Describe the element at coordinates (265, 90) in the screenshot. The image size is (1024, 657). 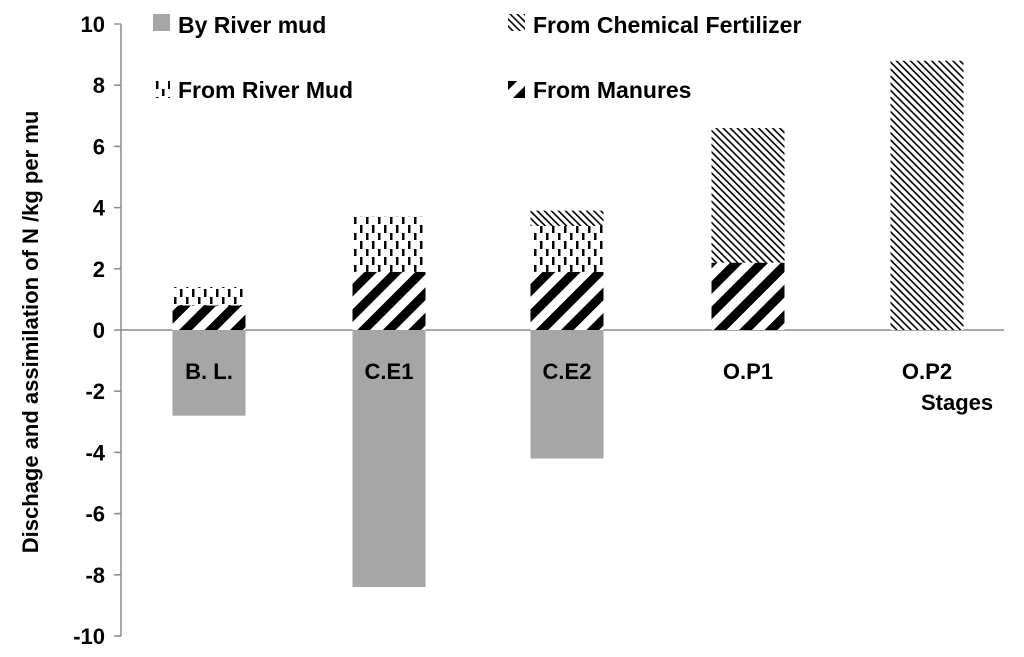
I see `legend-label-river_mud_in: From River Mud` at that location.